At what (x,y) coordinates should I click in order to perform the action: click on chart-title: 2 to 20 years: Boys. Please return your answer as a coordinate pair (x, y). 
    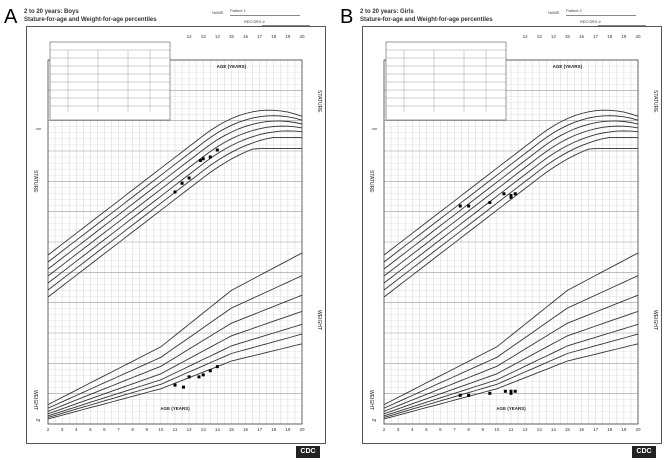
    Looking at the image, I should click on (51, 12).